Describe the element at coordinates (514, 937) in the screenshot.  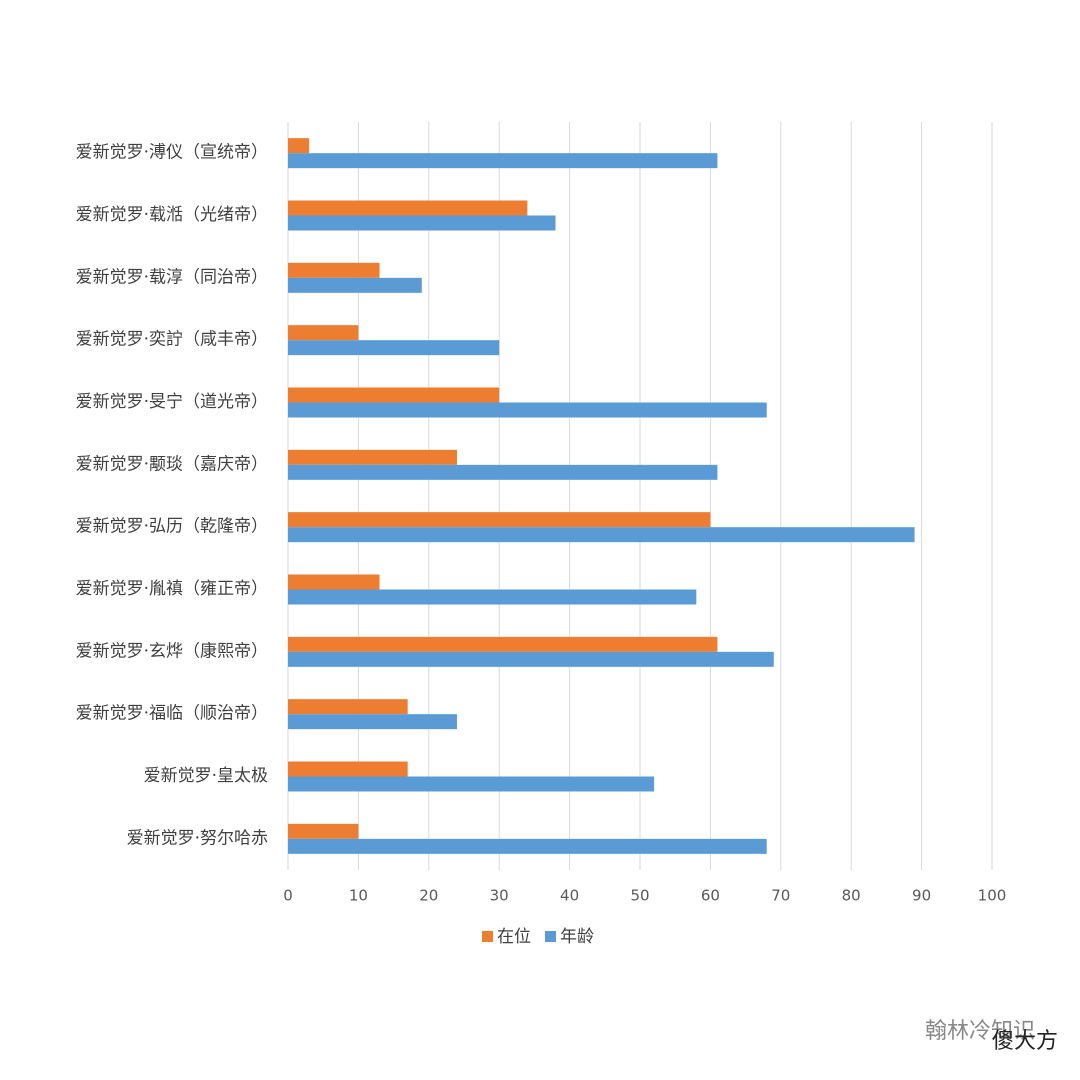
I see `legend-label: 在位` at that location.